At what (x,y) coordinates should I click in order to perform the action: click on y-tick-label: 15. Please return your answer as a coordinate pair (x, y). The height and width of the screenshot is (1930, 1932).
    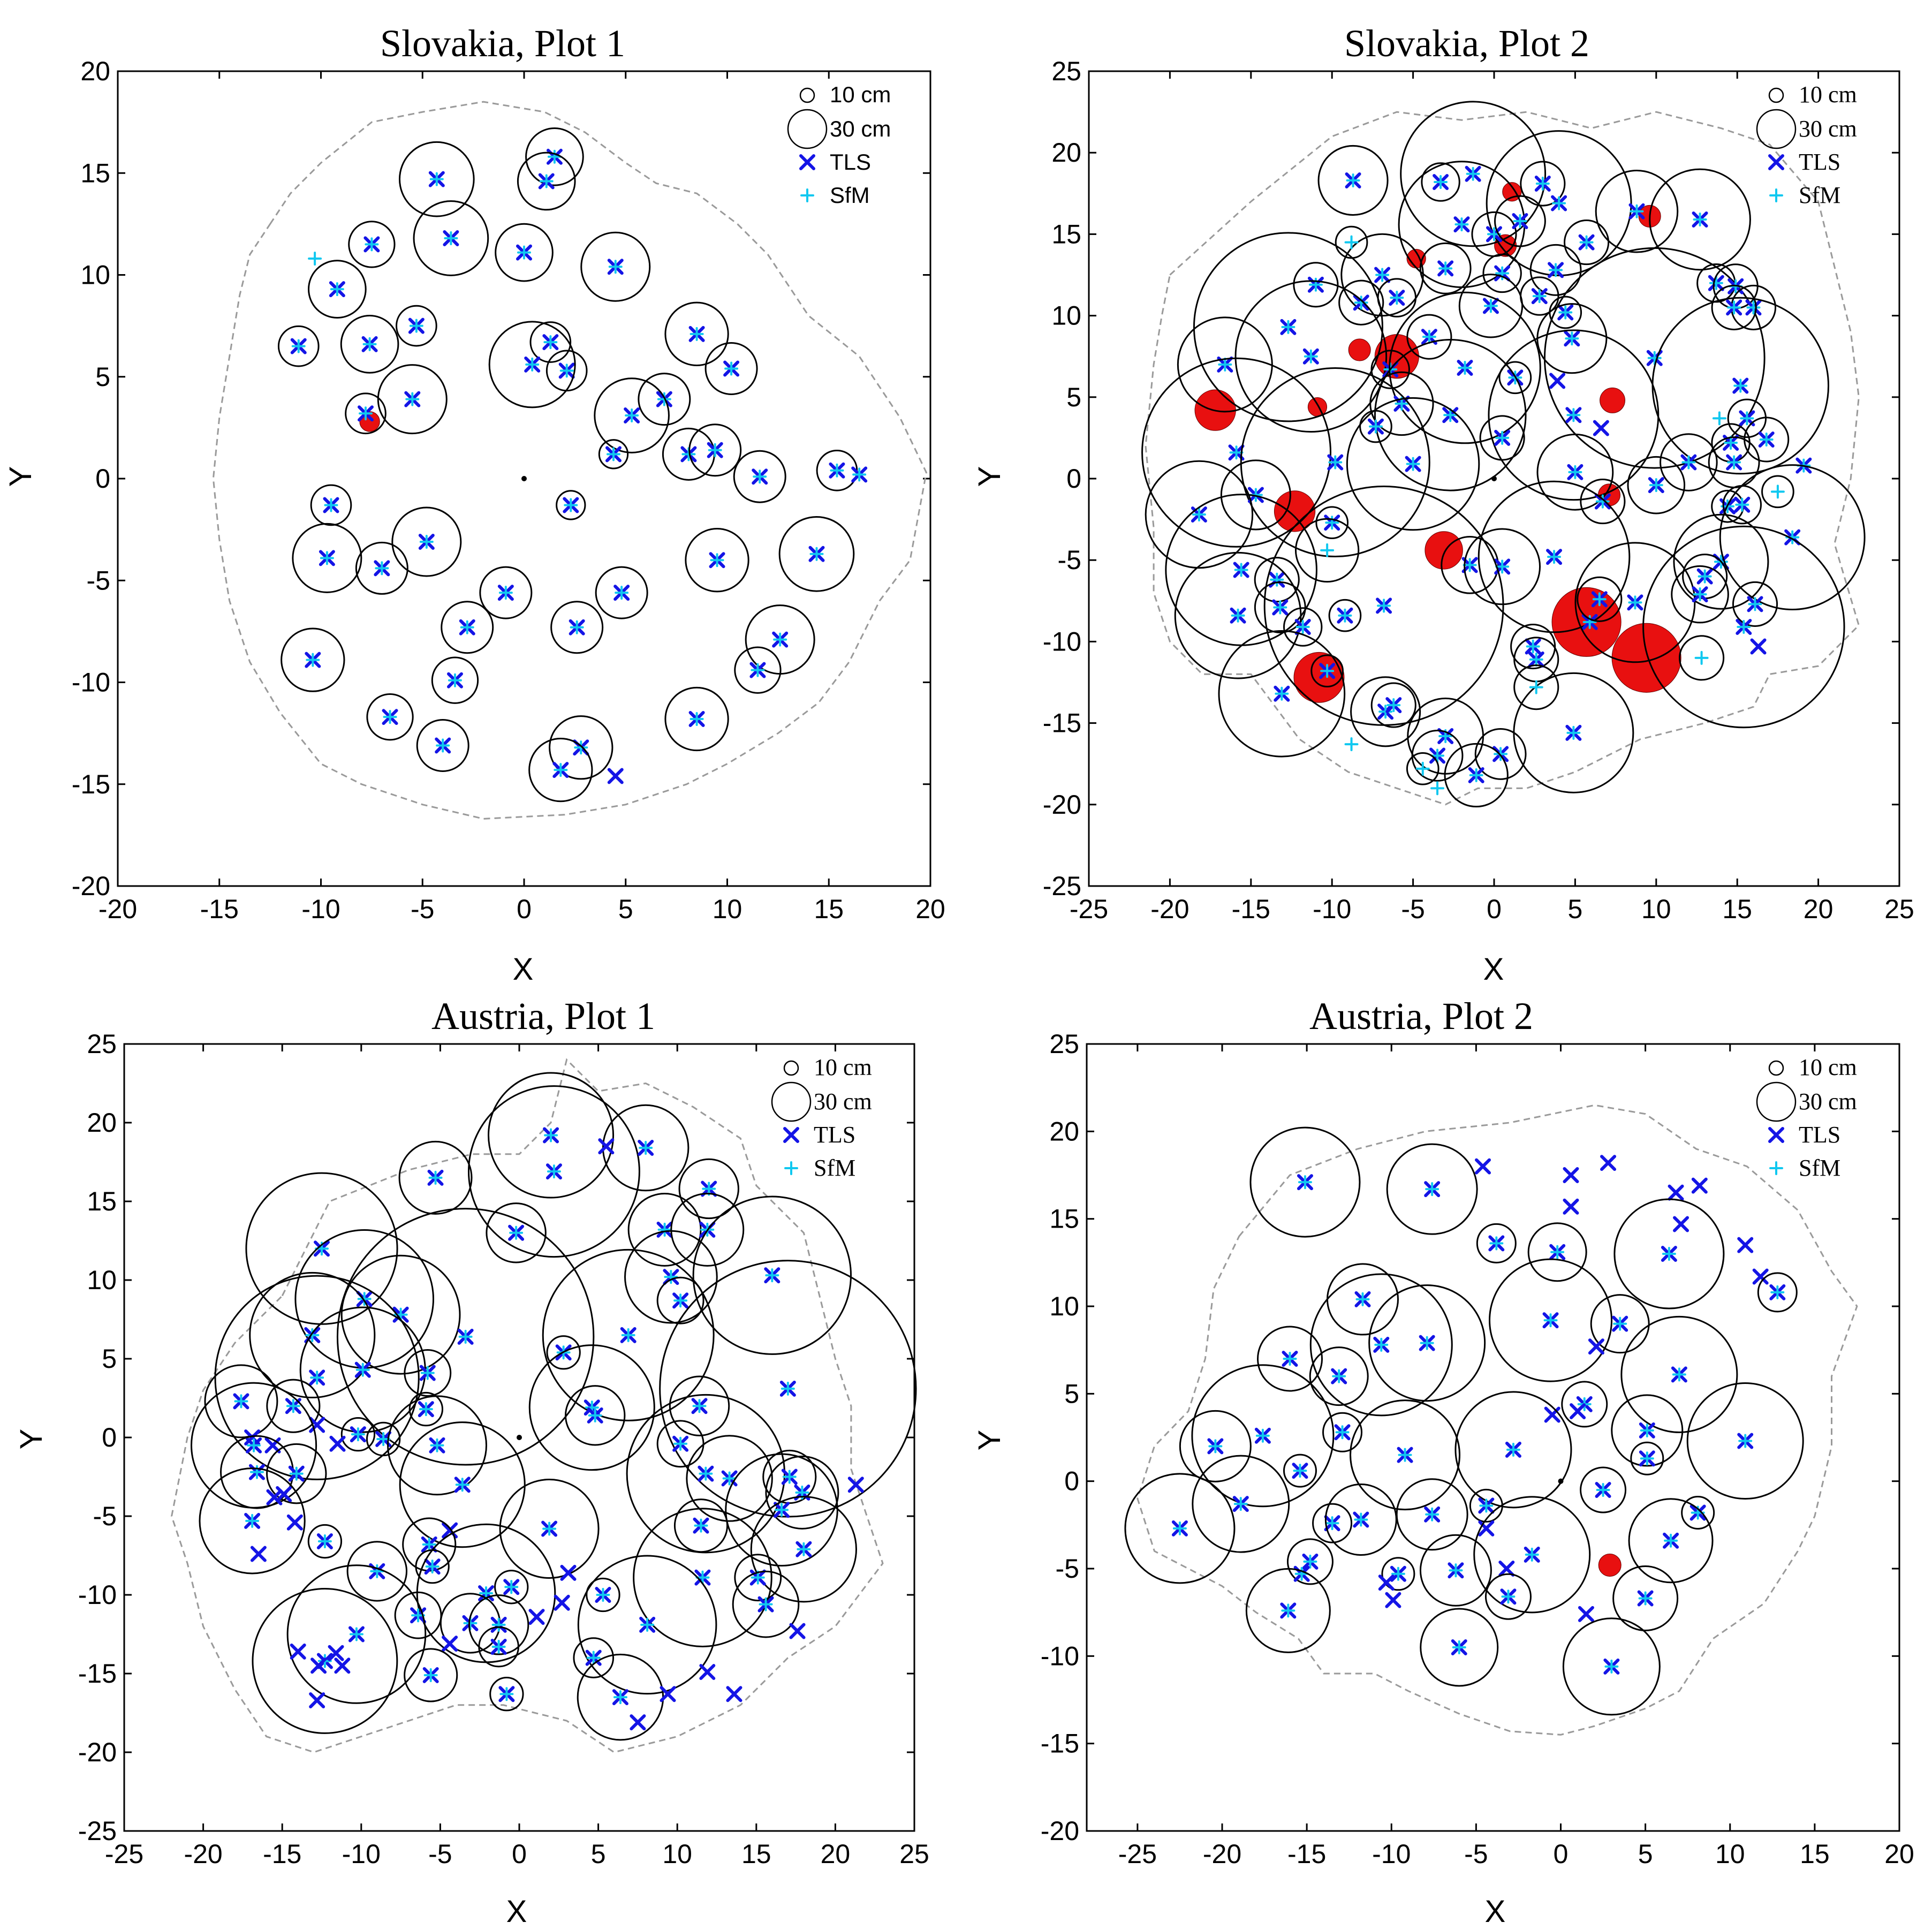
    Looking at the image, I should click on (1066, 234).